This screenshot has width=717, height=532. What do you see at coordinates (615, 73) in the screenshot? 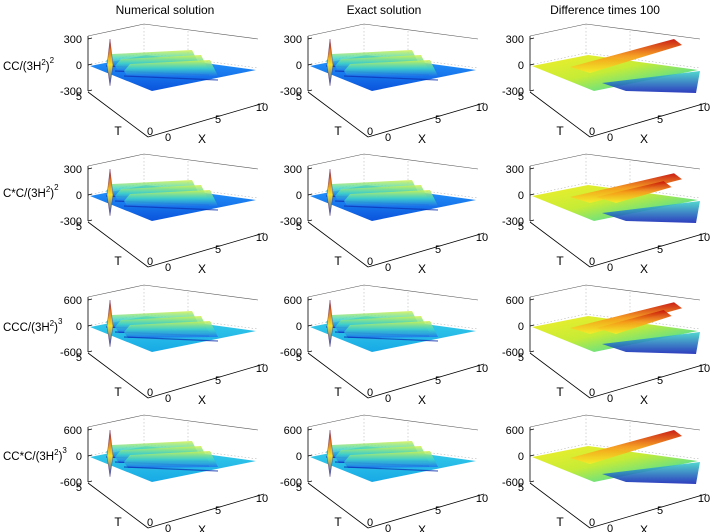
I see `surface-sheet` at bounding box center [615, 73].